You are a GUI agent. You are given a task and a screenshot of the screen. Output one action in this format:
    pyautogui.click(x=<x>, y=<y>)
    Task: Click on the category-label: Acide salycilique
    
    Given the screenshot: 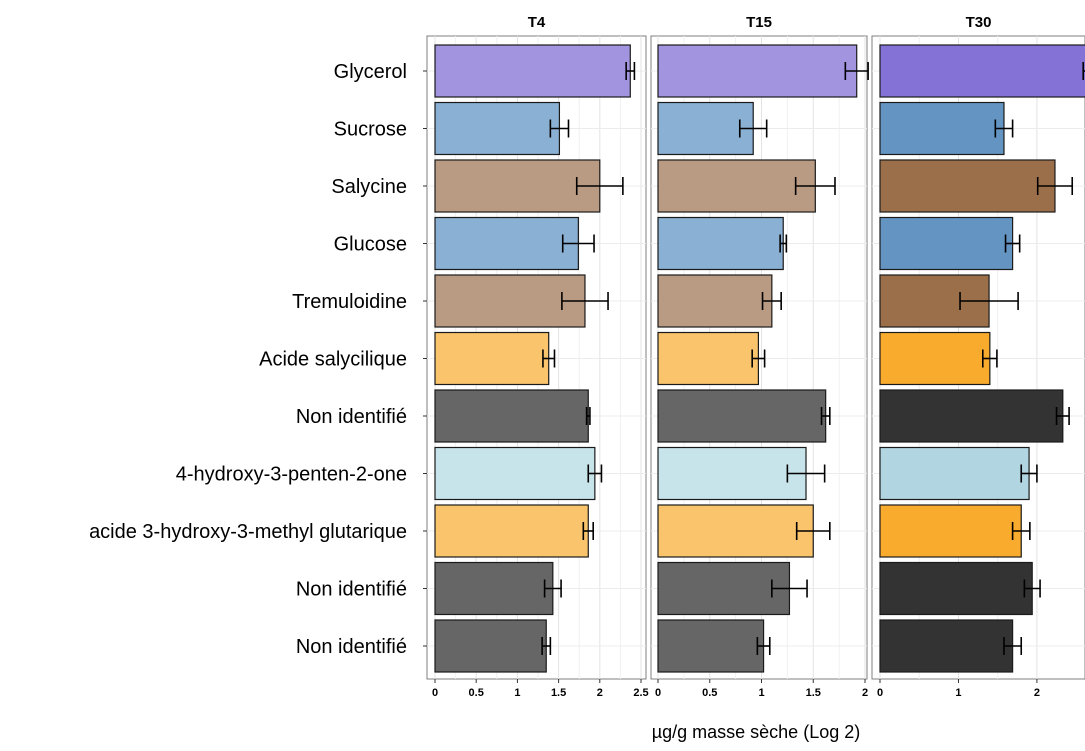 What is the action you would take?
    pyautogui.click(x=333, y=360)
    